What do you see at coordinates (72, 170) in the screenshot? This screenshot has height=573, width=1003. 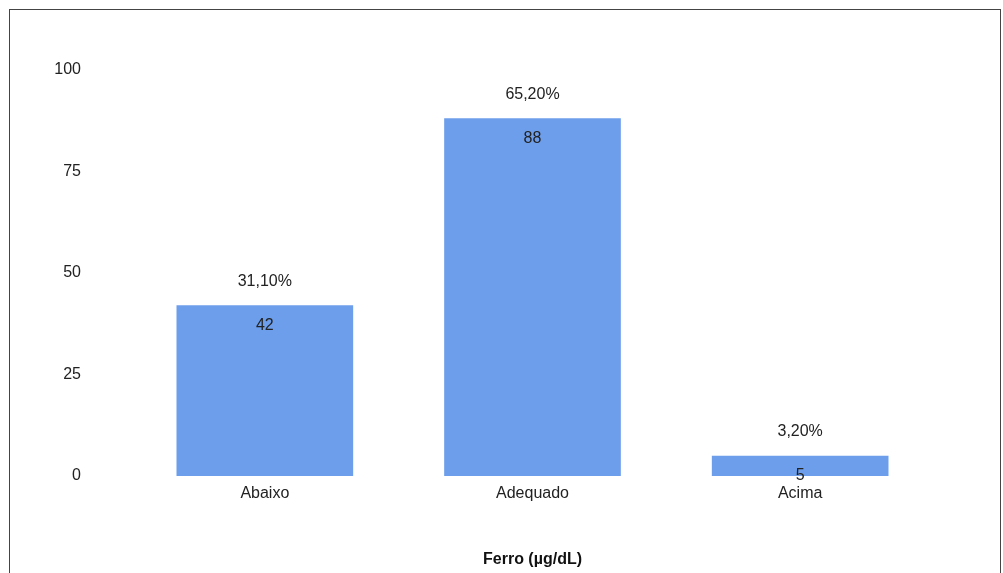 I see `y-tick-label: 75` at bounding box center [72, 170].